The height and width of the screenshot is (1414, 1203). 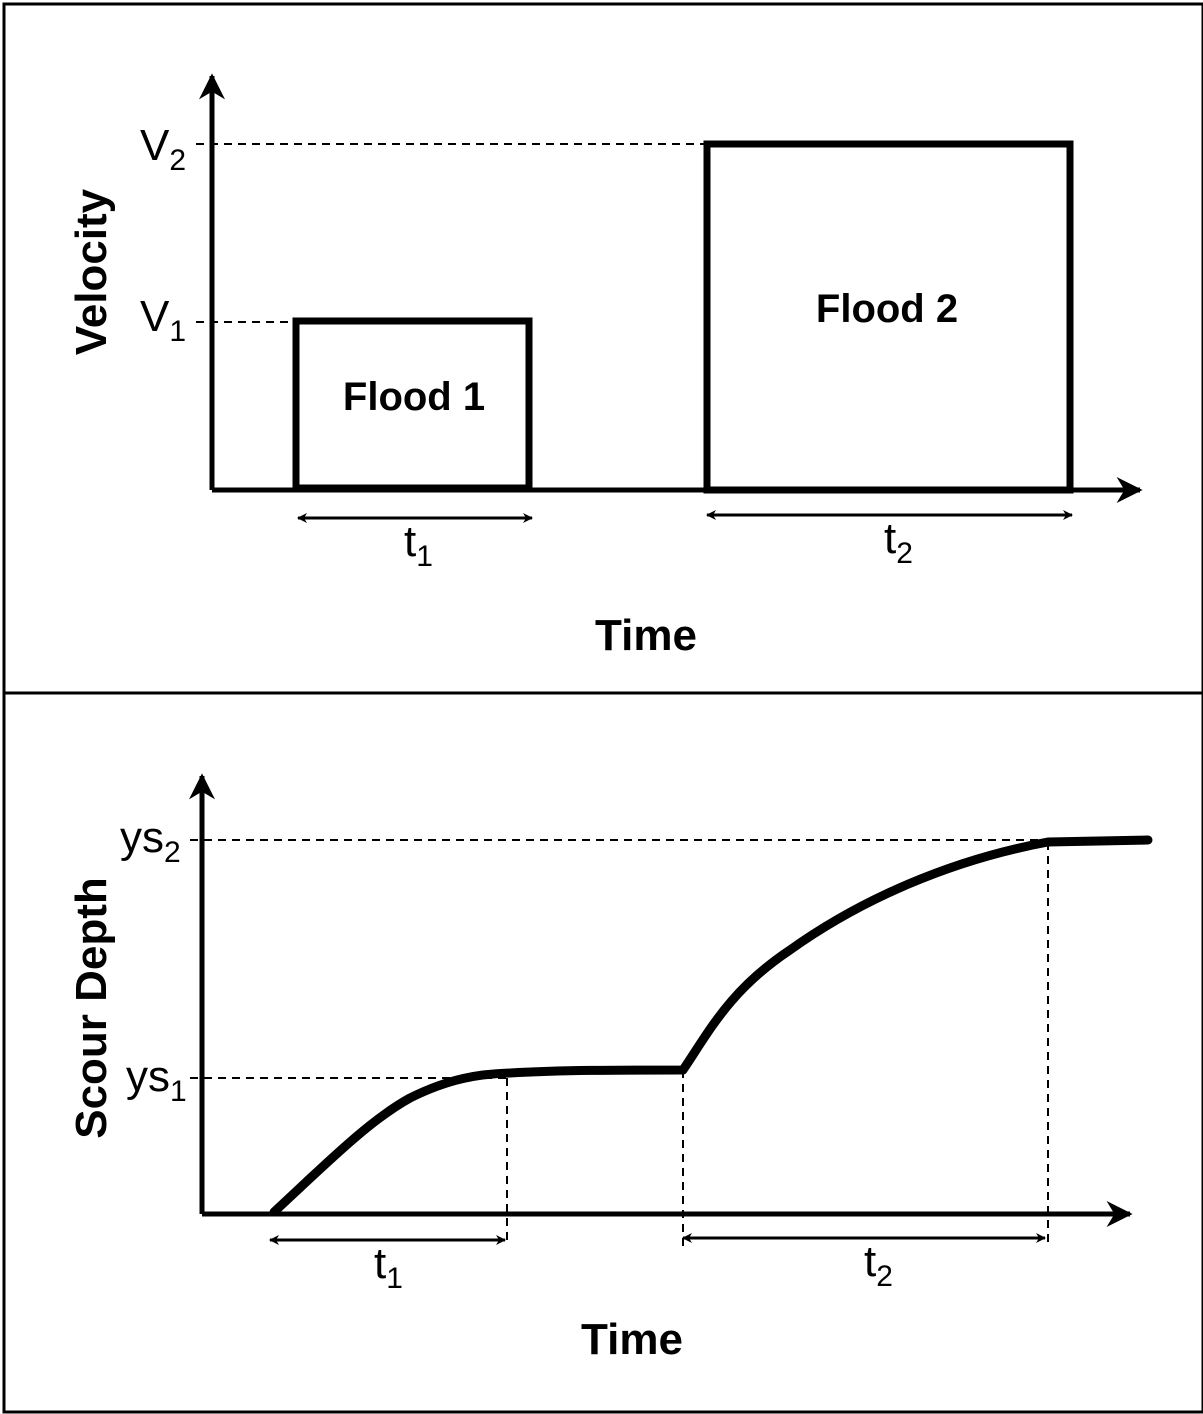 I want to click on v2-level-label: V2, so click(x=163, y=149).